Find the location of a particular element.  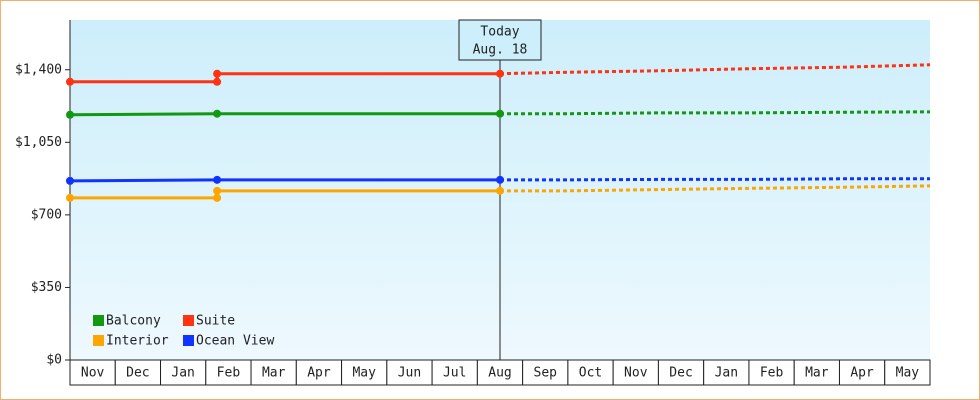

x-tick-label: Jun is located at coordinates (409, 373).